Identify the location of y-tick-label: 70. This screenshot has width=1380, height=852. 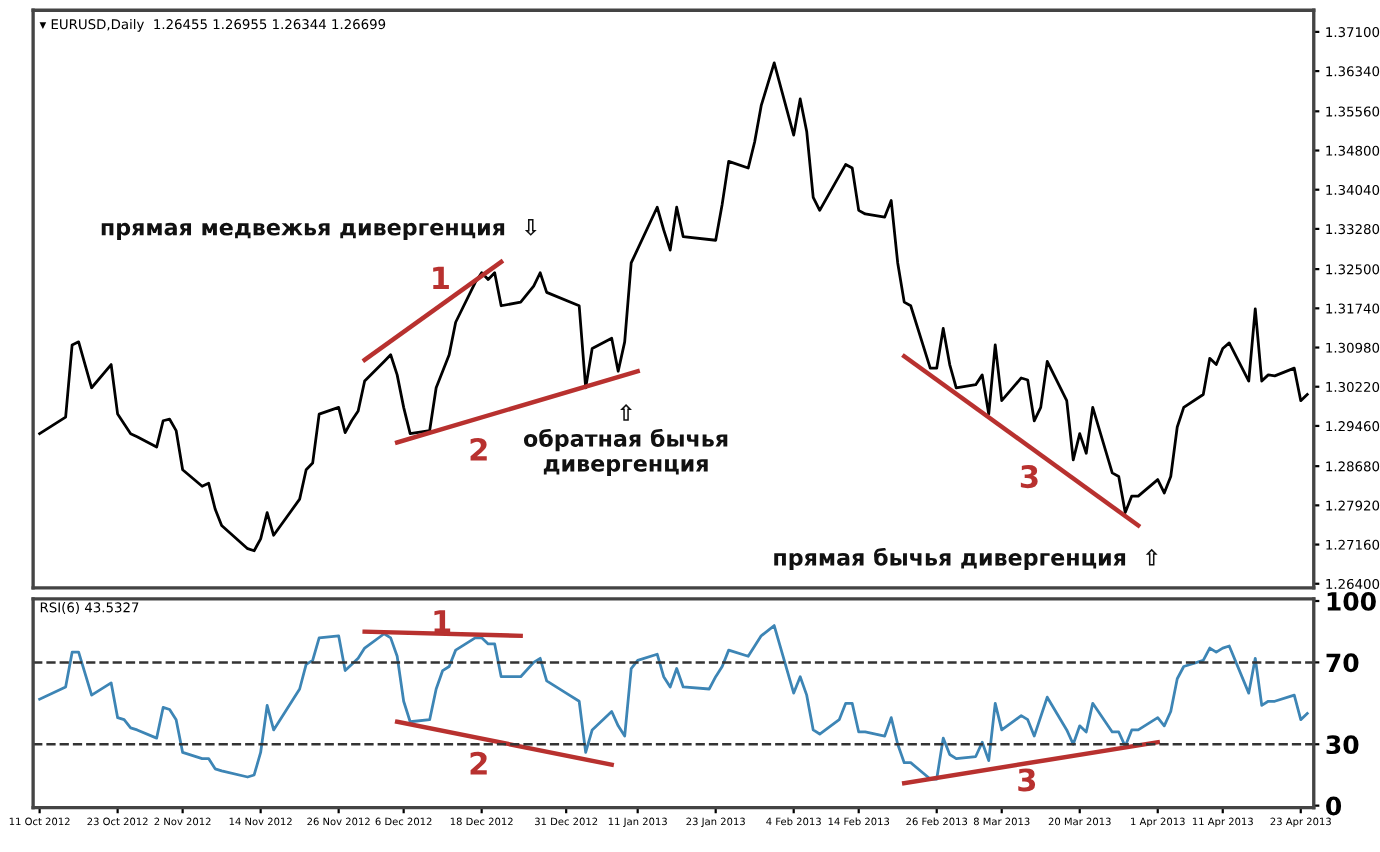
(1342, 663).